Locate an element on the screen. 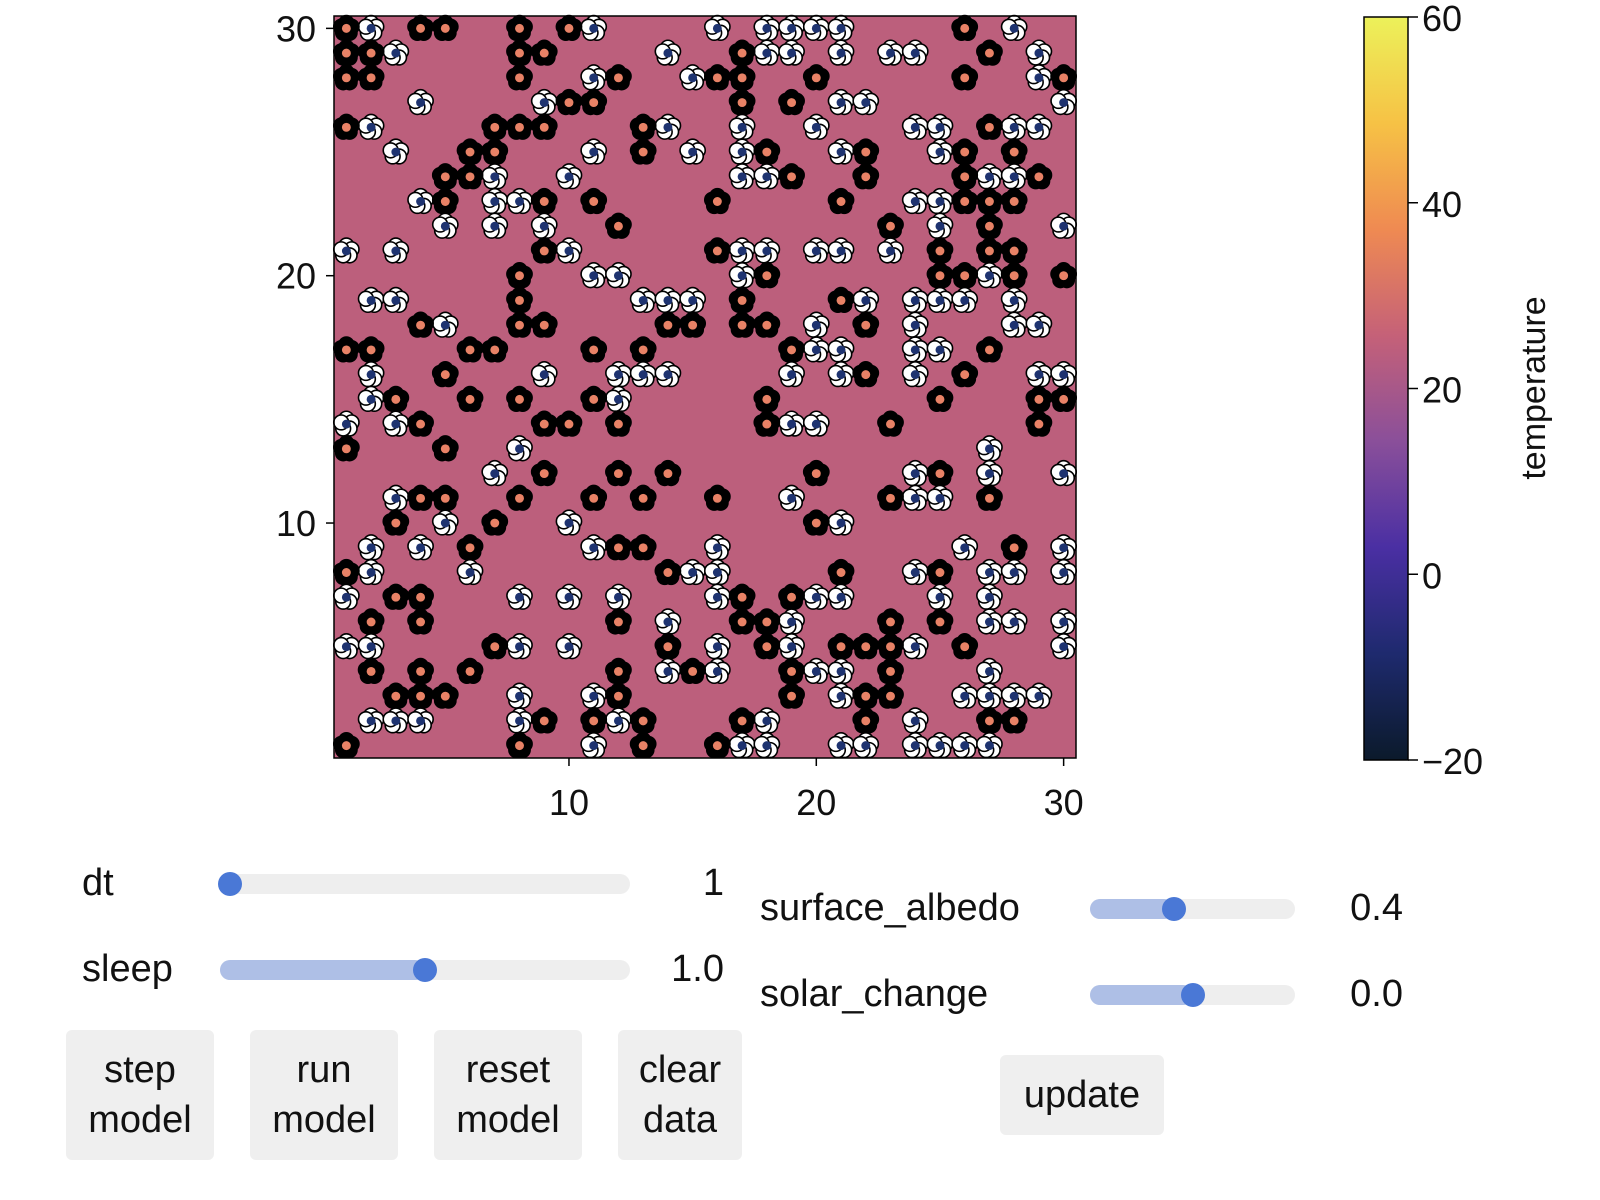  step-model-button: step model is located at coordinates (140, 1095).